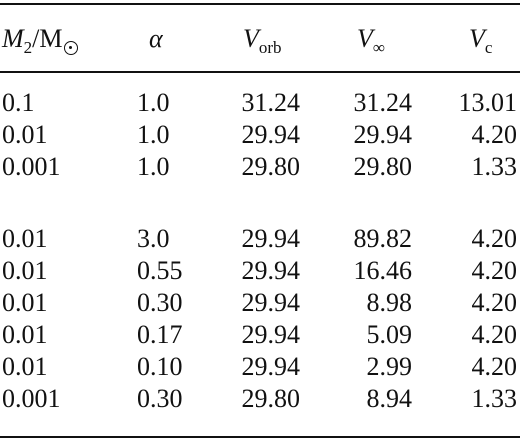 The image size is (520, 439). I want to click on table-row: 0.001 1.0 29.80 29.80 1.33, so click(260, 167).